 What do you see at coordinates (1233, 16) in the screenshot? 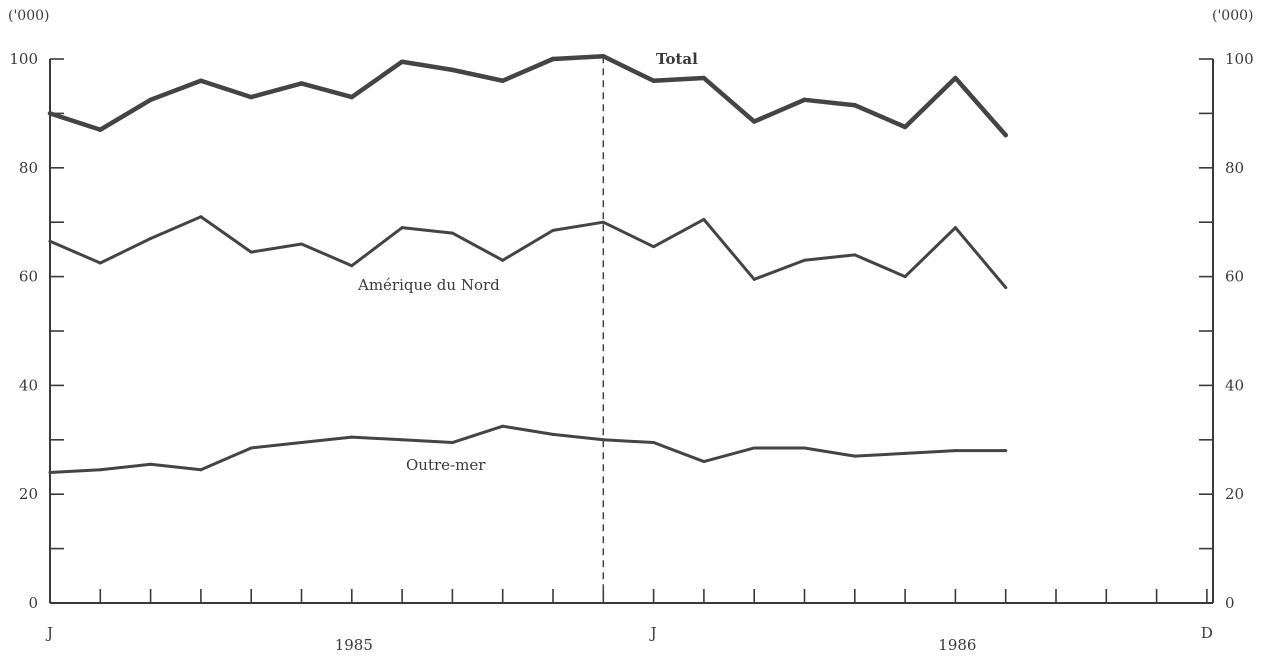
I see `y-axis-unit-right: ('000)` at bounding box center [1233, 16].